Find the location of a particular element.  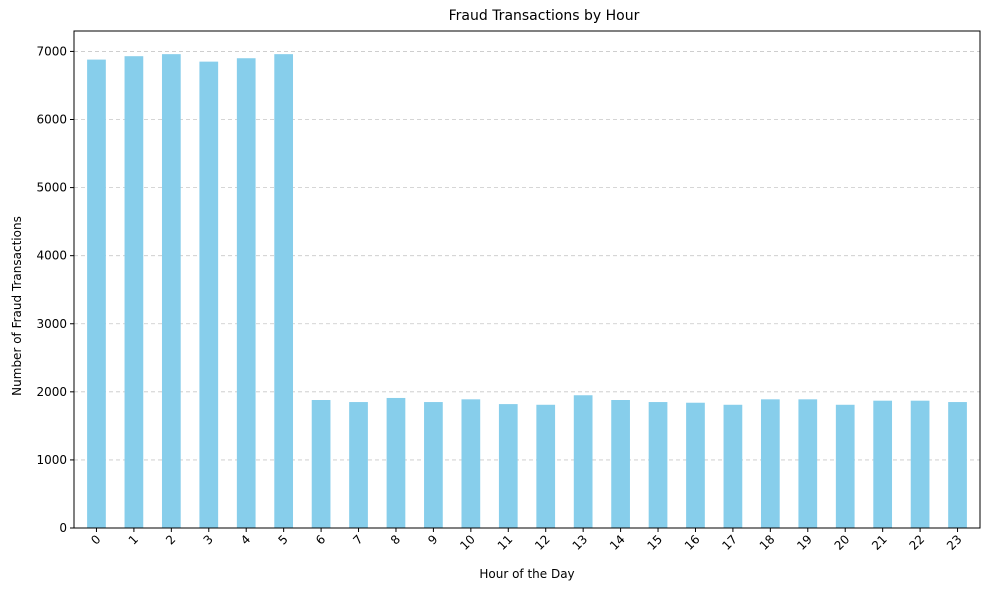

y-tick-label: 3000 is located at coordinates (51, 324).